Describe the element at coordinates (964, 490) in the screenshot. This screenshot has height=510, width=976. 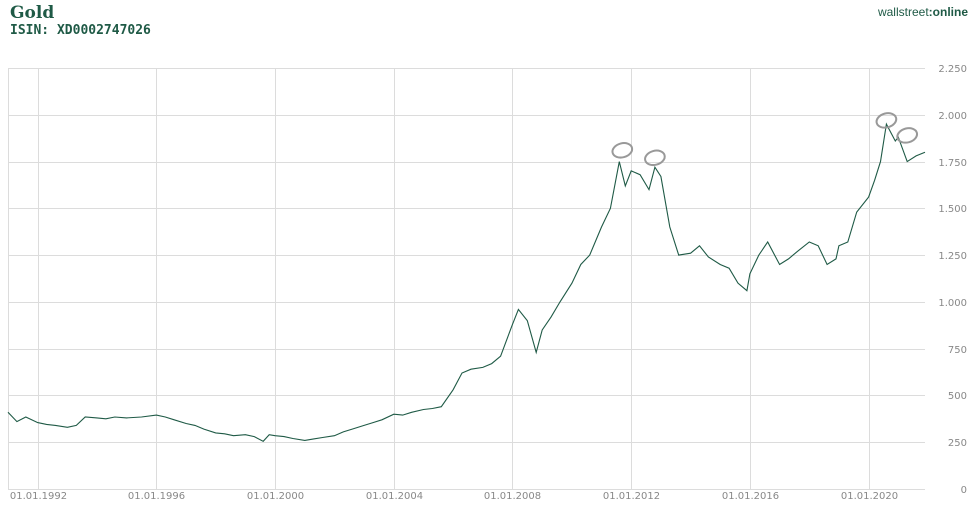
I see `y-tick-label: 0` at that location.